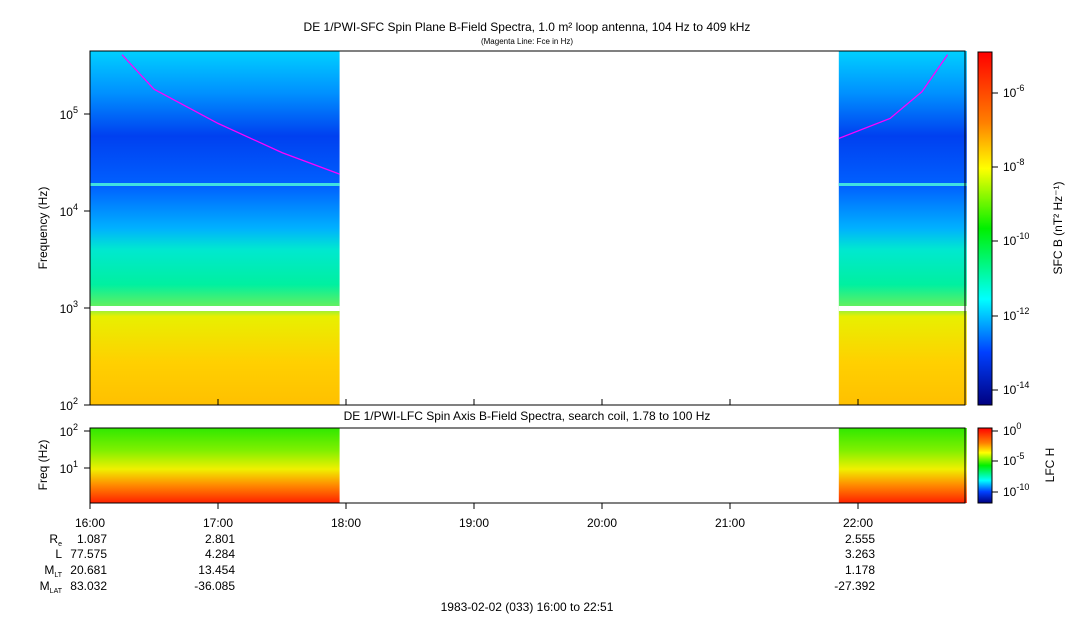 The width and height of the screenshot is (1083, 620). I want to click on ephemeris-value-l: 3.263, so click(860, 554).